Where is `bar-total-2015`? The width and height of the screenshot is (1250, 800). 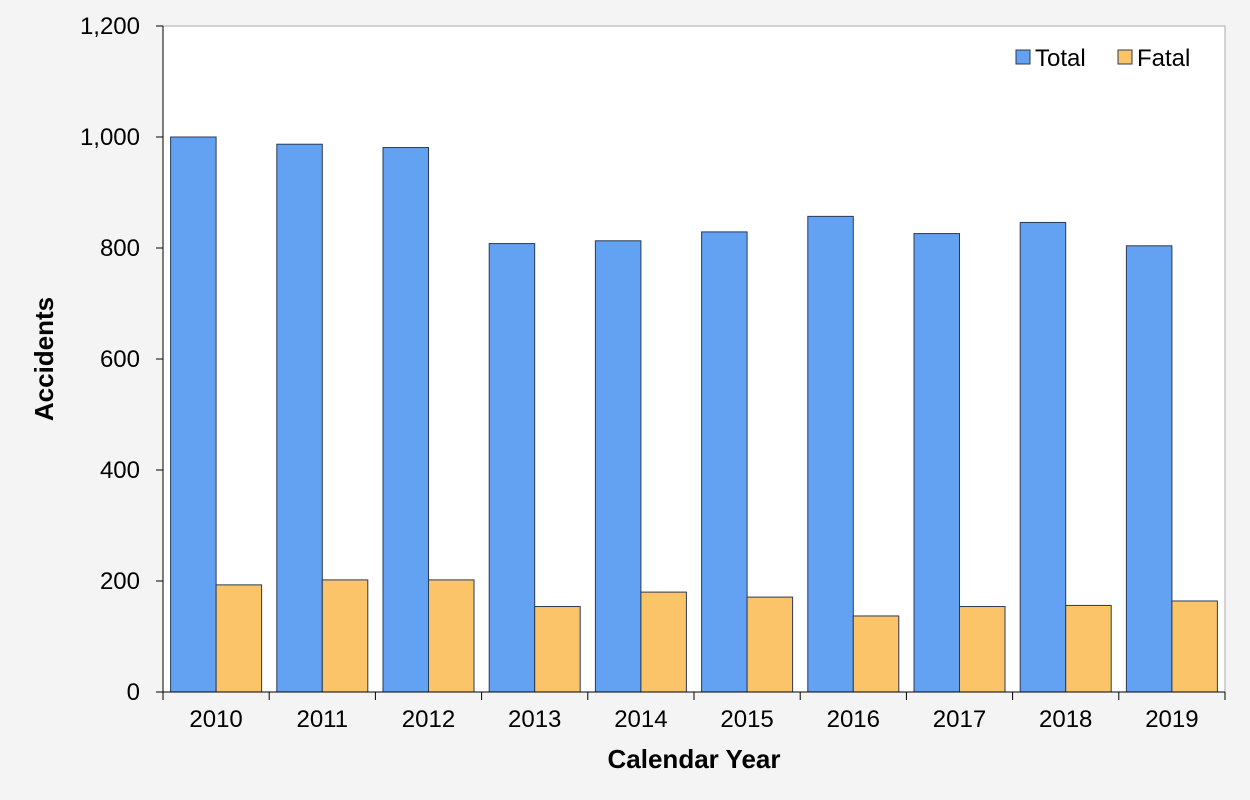
bar-total-2015 is located at coordinates (724, 462).